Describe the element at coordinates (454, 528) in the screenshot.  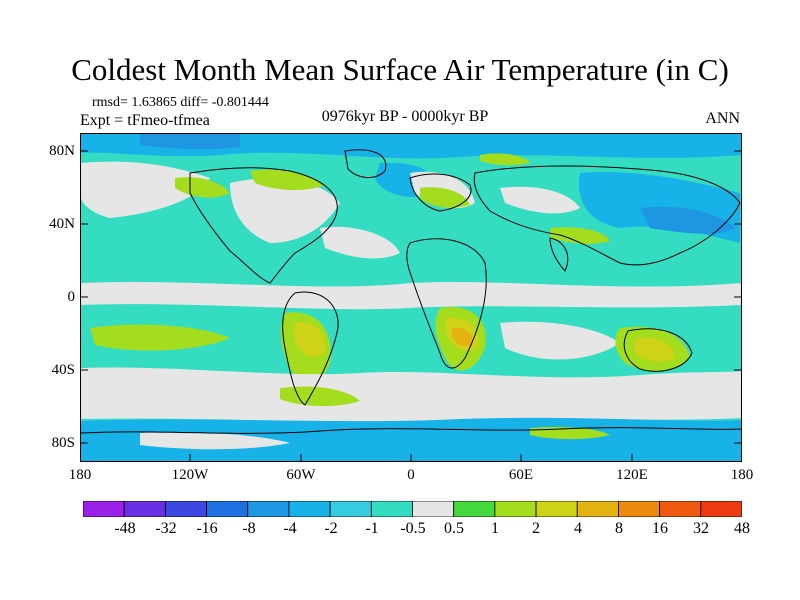
I see `colorbar-label: 0.5` at that location.